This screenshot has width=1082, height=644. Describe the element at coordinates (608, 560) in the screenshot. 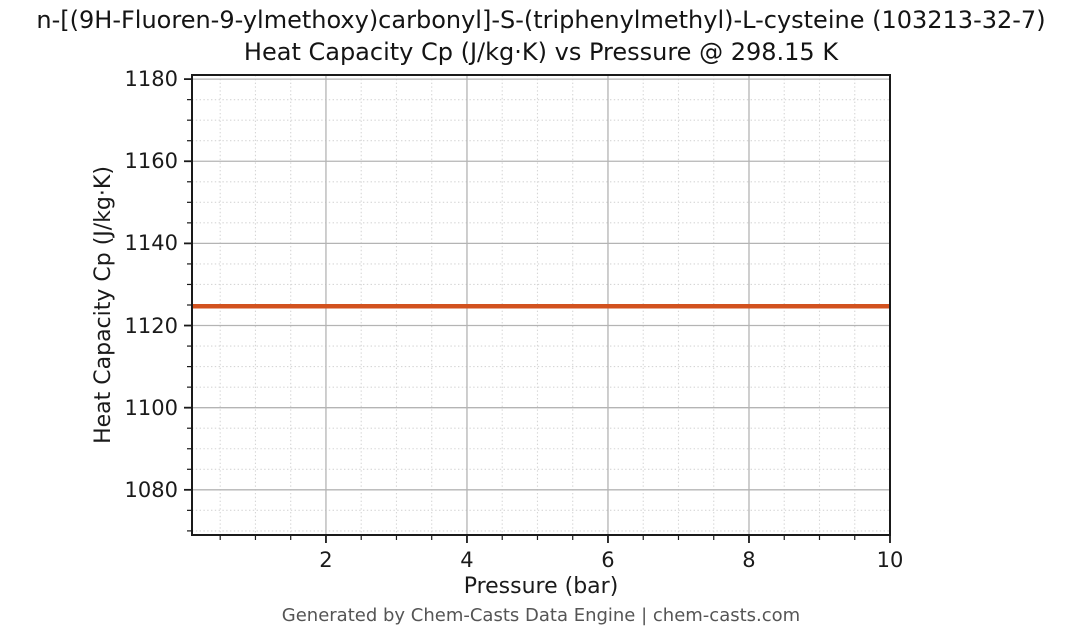

I see `x-tick-label: 6` at that location.